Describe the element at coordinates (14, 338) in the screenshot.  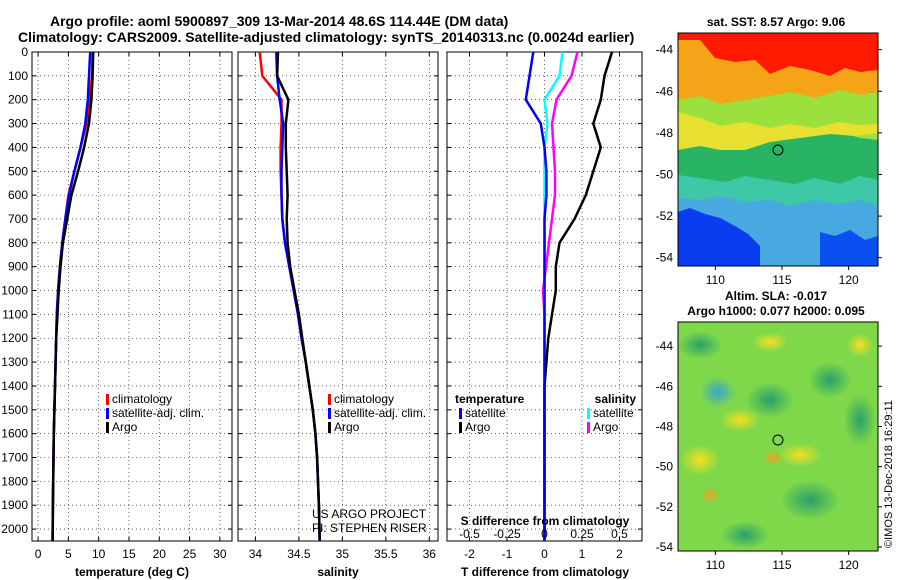
I see `depth-tick-label: 1200` at that location.